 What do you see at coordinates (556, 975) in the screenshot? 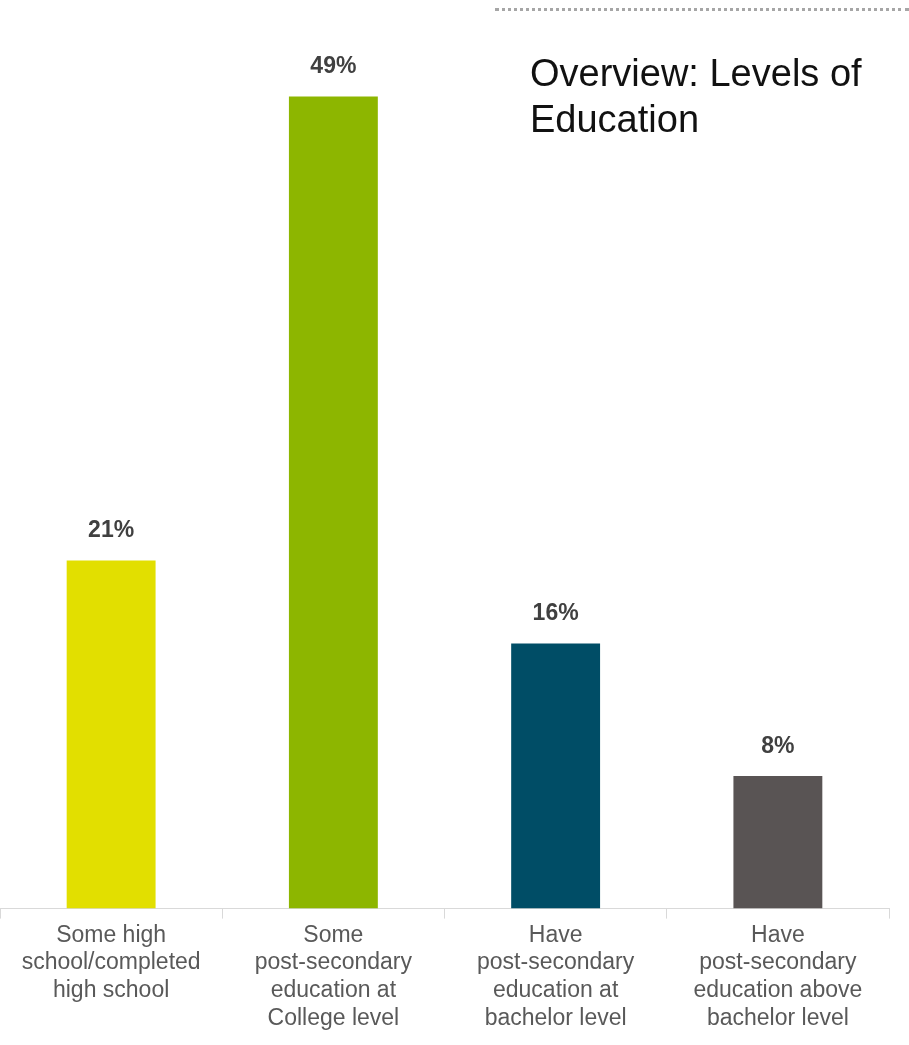
I see `x-tick-label: Have post-secondary education at bachelor level` at bounding box center [556, 975].